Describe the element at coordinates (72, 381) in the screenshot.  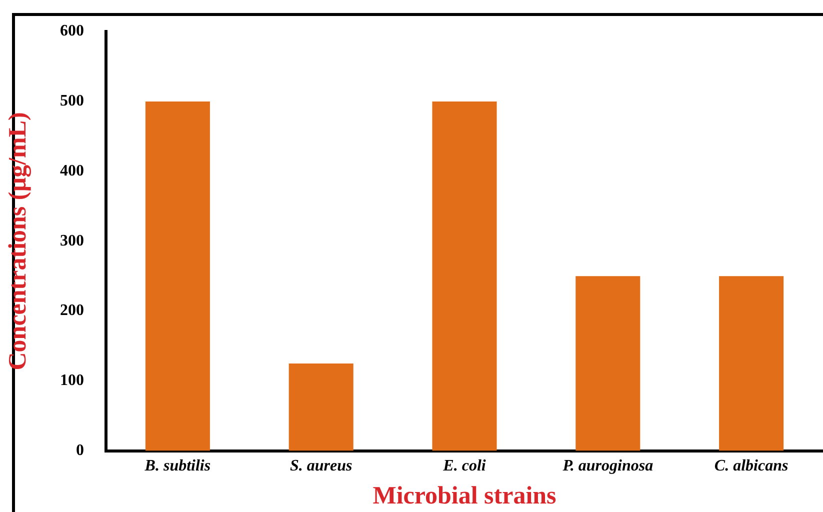
I see `y-tick-label: 100` at that location.